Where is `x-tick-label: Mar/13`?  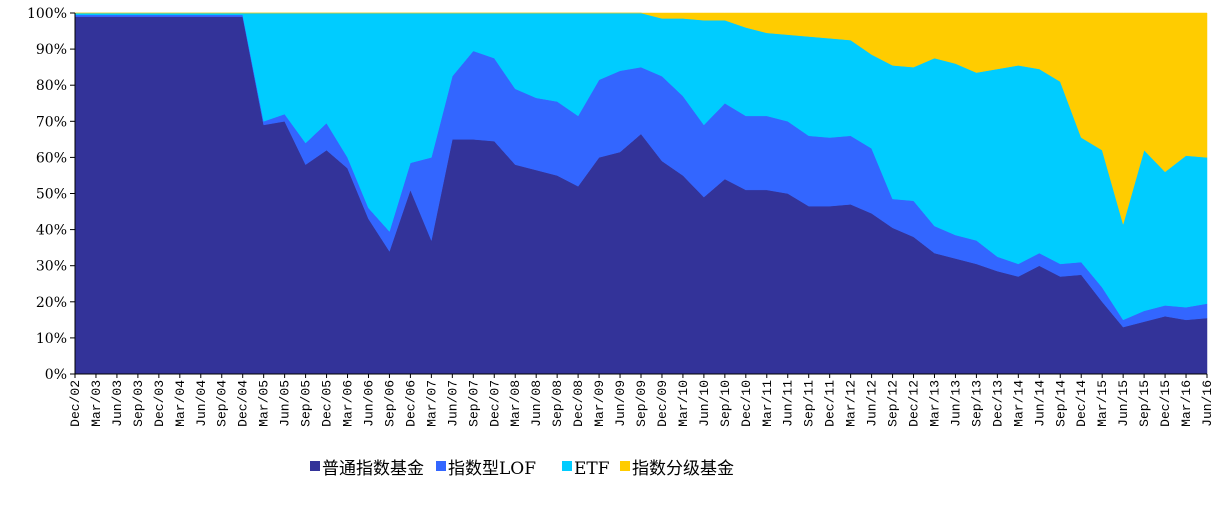
x-tick-label: Mar/13 is located at coordinates (934, 403).